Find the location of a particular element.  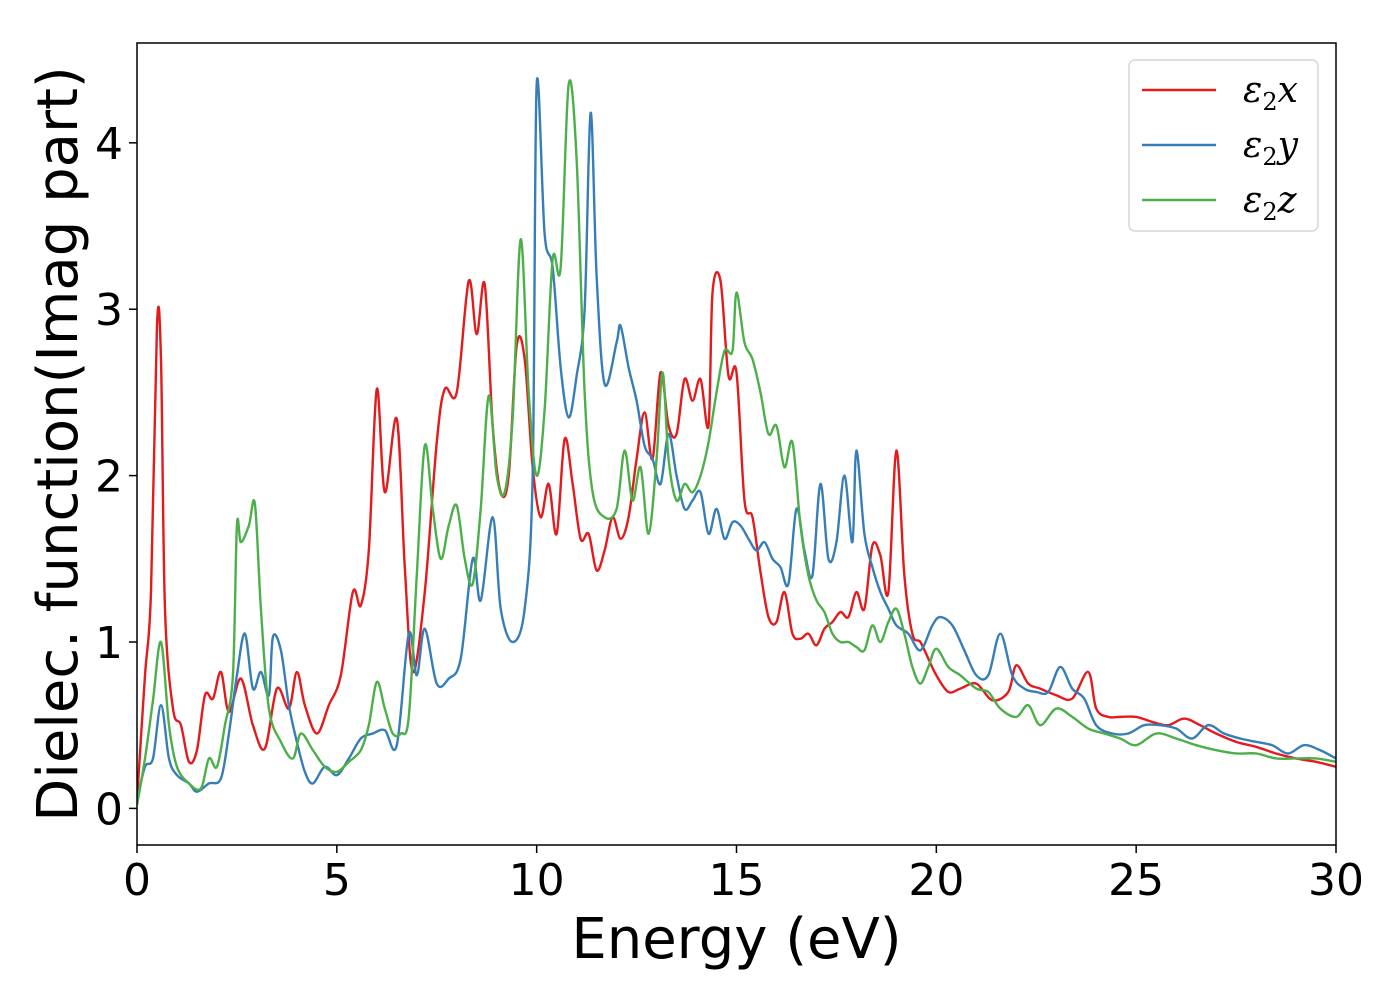

legend-label-suffix: z is located at coordinates (1287, 200).